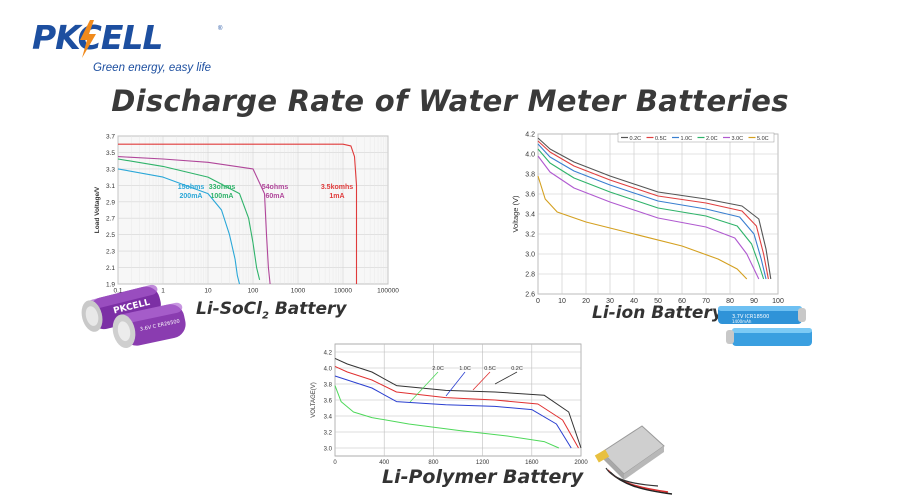 Image resolution: width=900 pixels, height=500 pixels. I want to click on li-socl2-caption-main: Li-SoCl, so click(229, 309).